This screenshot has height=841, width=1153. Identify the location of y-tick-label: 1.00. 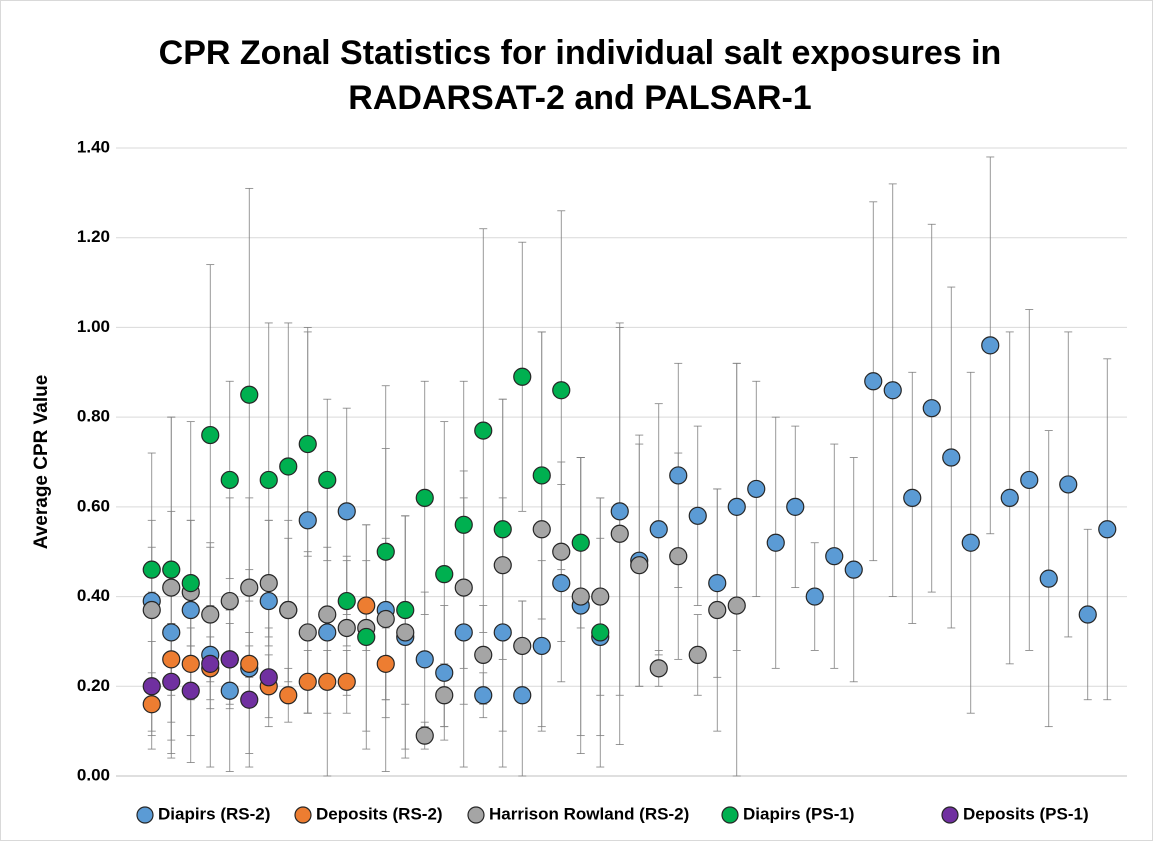
(93, 326).